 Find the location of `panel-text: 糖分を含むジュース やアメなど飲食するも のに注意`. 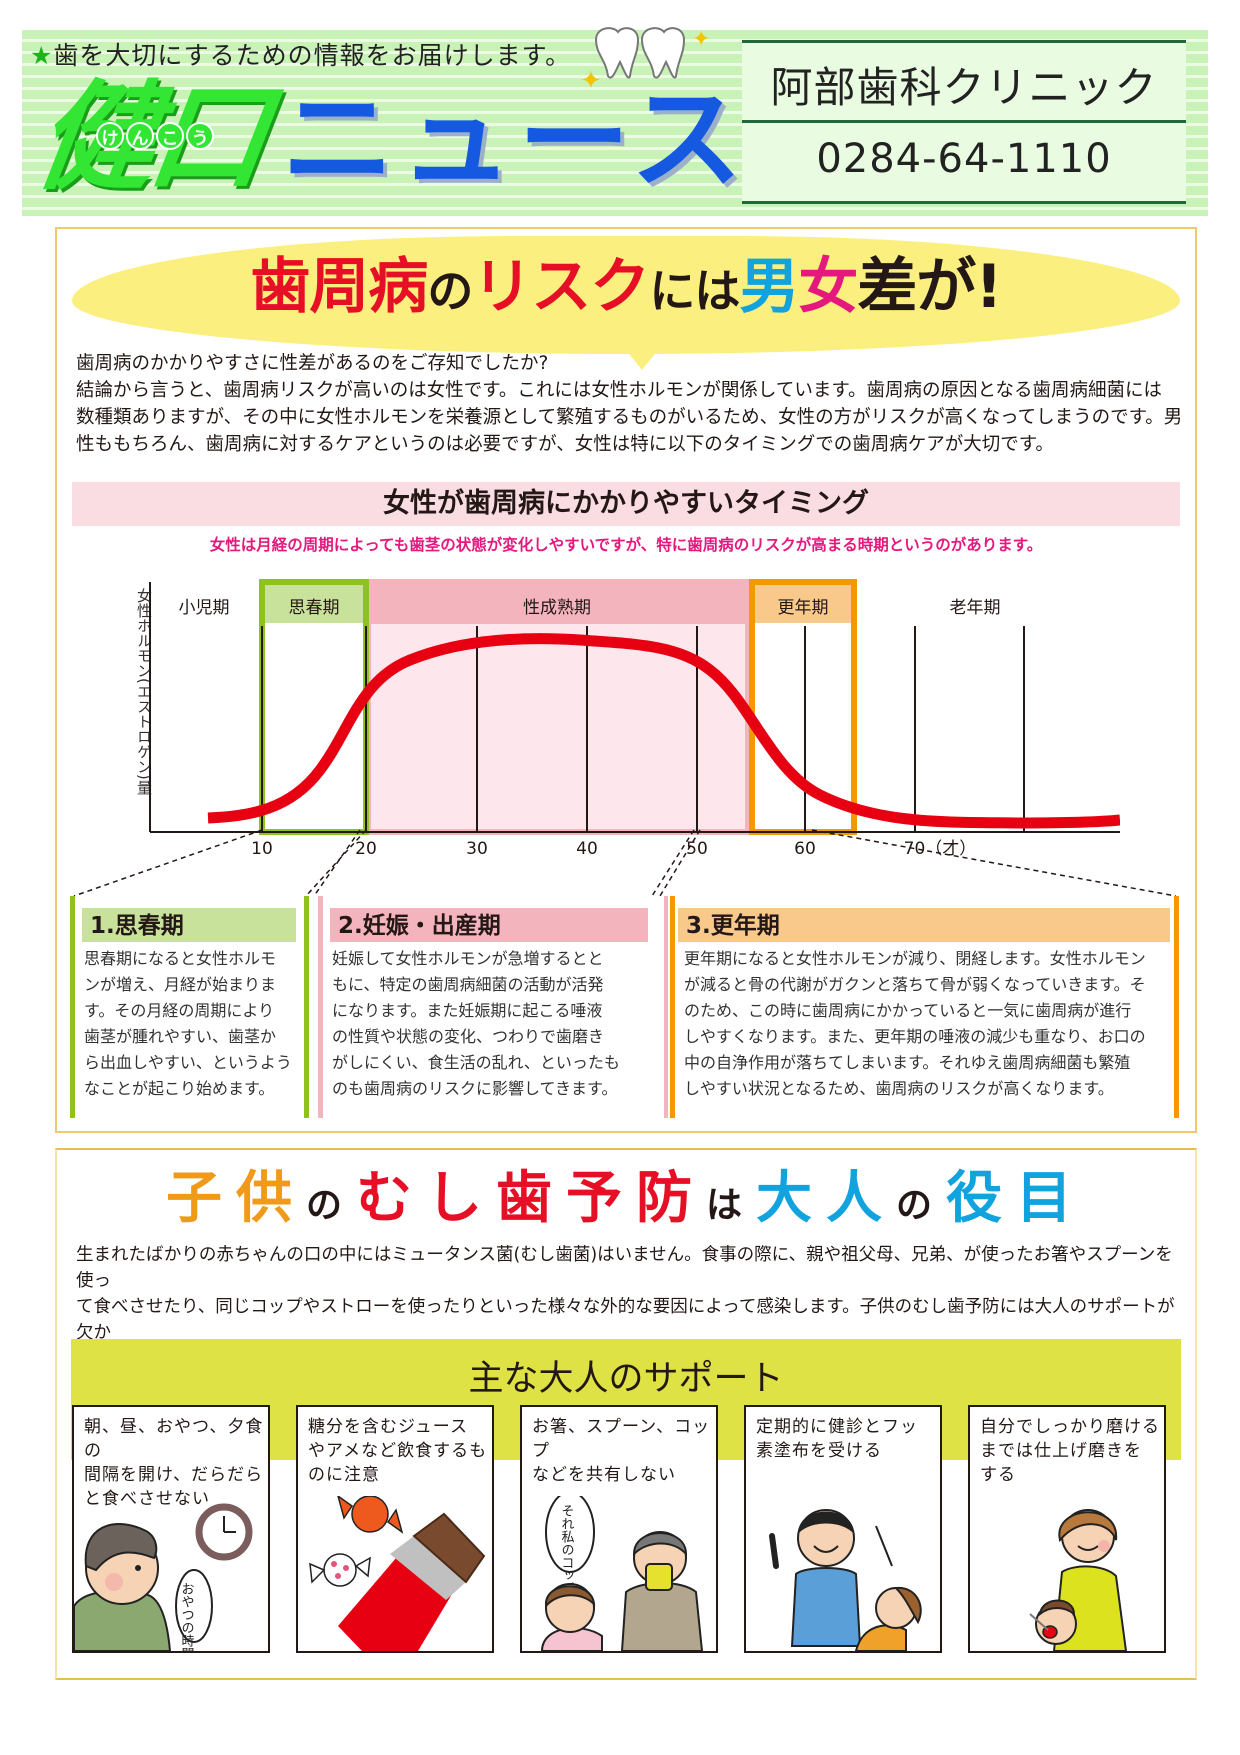

panel-text: 糖分を含むジュース やアメなど飲食するも のに注意 is located at coordinates (398, 1451).